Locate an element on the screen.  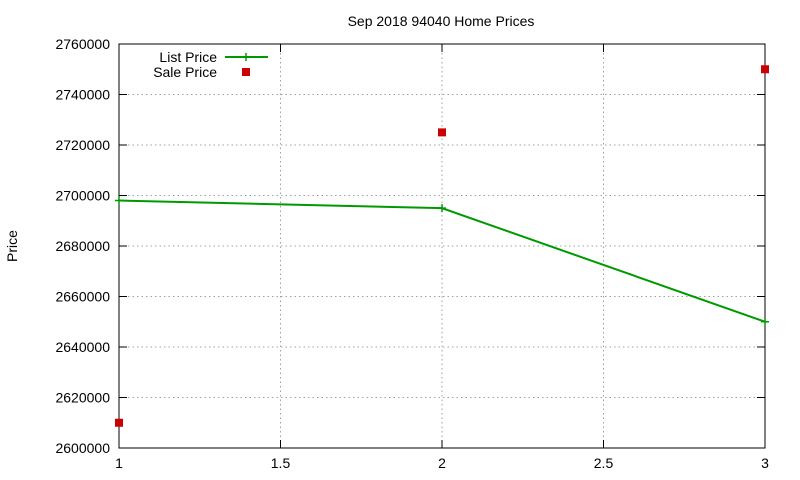
y-tick-label: 2600000 is located at coordinates (82, 448).